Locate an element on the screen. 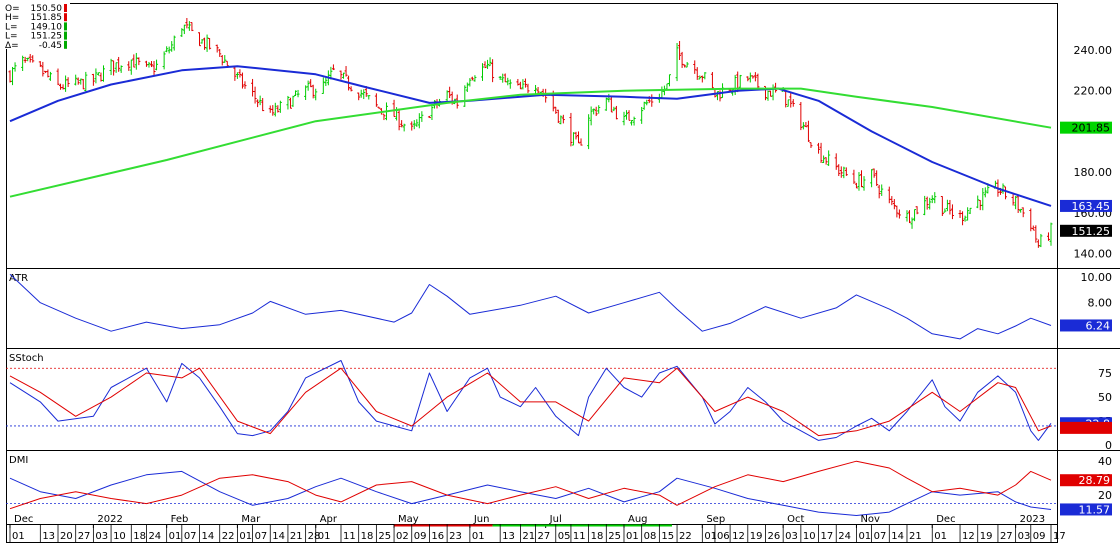  day-label: 05 is located at coordinates (564, 536).